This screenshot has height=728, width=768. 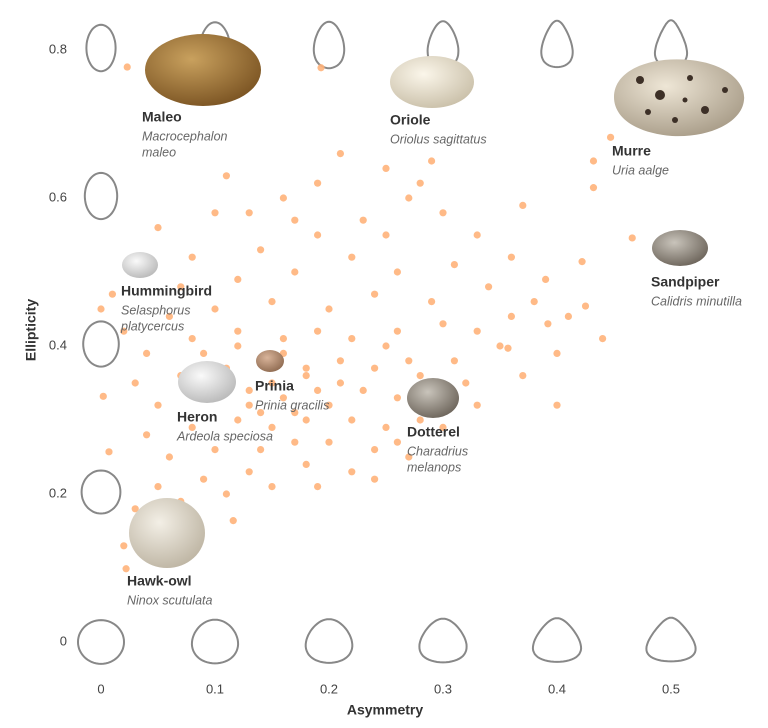 What do you see at coordinates (224, 436) in the screenshot?
I see `annotation-species: Ardeola speciosa` at bounding box center [224, 436].